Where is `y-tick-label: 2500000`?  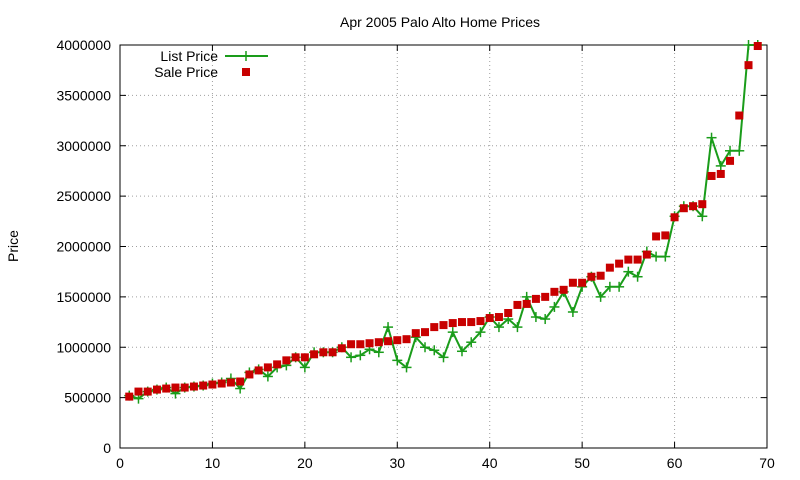
y-tick-label: 2500000 is located at coordinates (83, 196).